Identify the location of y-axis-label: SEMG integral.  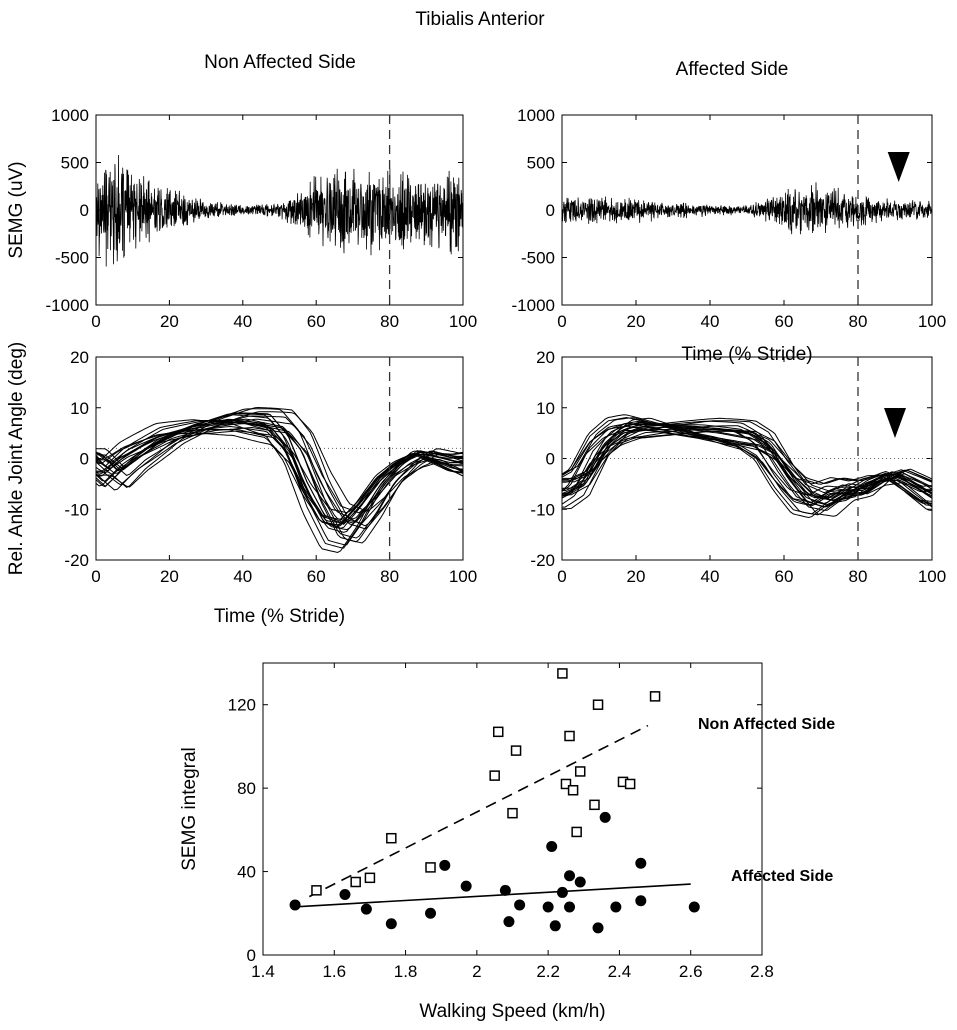
(189, 809).